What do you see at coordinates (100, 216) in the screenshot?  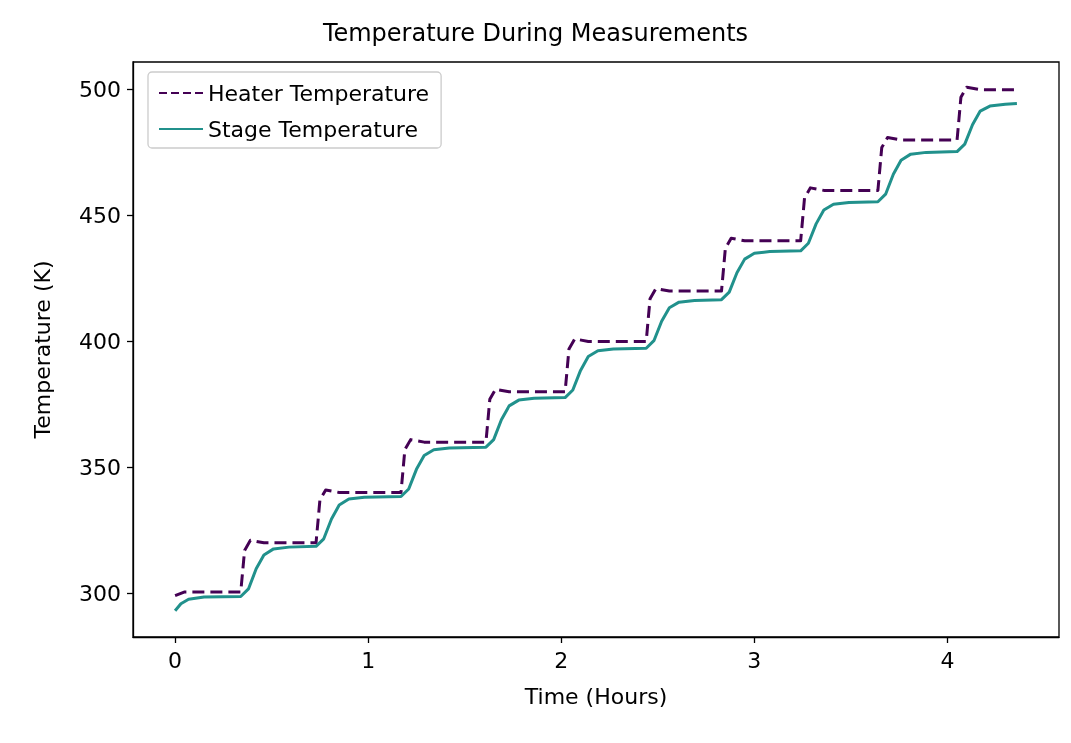 I see `y-tick-label: 450` at bounding box center [100, 216].